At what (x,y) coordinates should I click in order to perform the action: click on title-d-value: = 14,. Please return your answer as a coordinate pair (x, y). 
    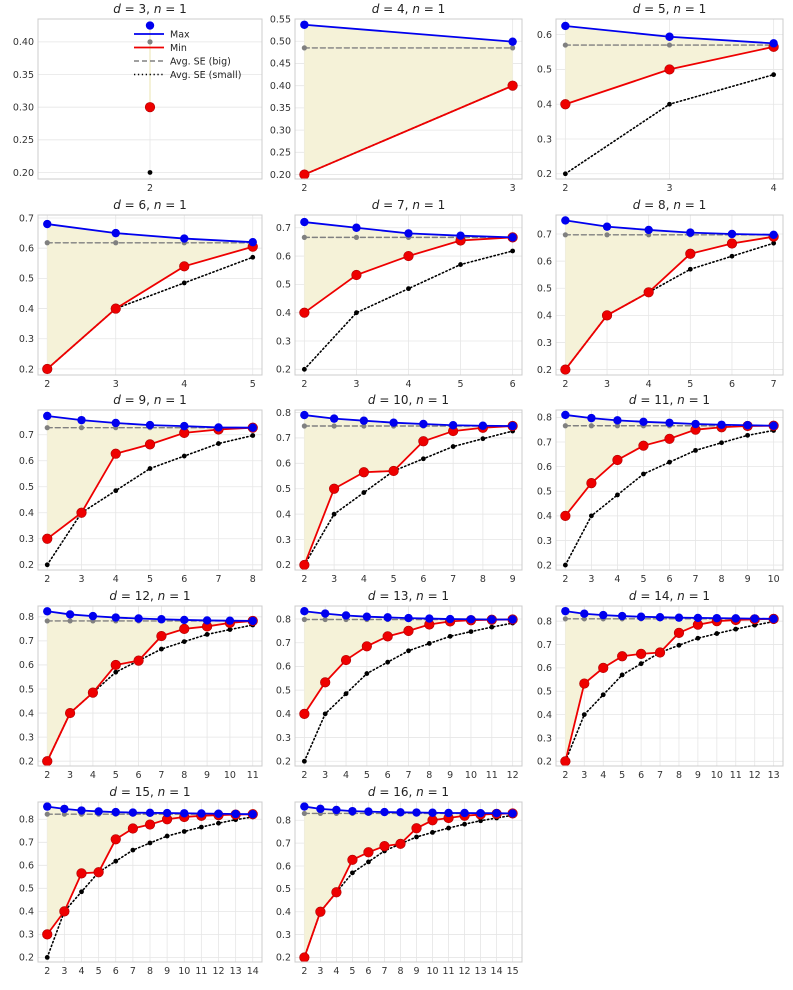
    Looking at the image, I should click on (657, 596).